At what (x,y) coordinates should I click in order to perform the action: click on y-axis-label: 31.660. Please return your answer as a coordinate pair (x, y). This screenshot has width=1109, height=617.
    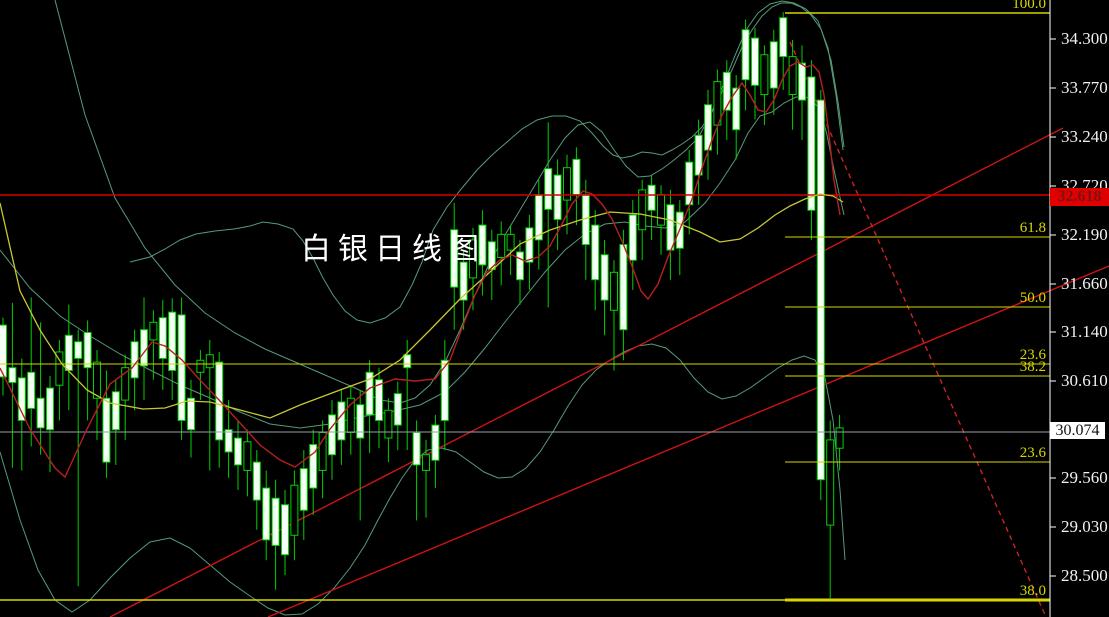
    Looking at the image, I should click on (1084, 283).